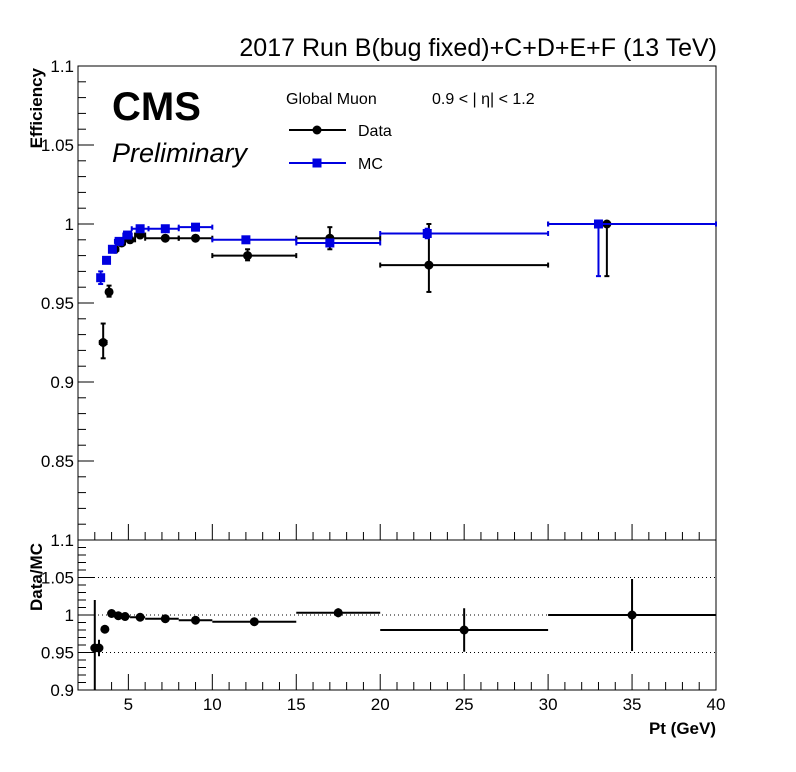 This screenshot has width=796, height=772. Describe the element at coordinates (716, 704) in the screenshot. I see `x-tick-label: 40` at that location.